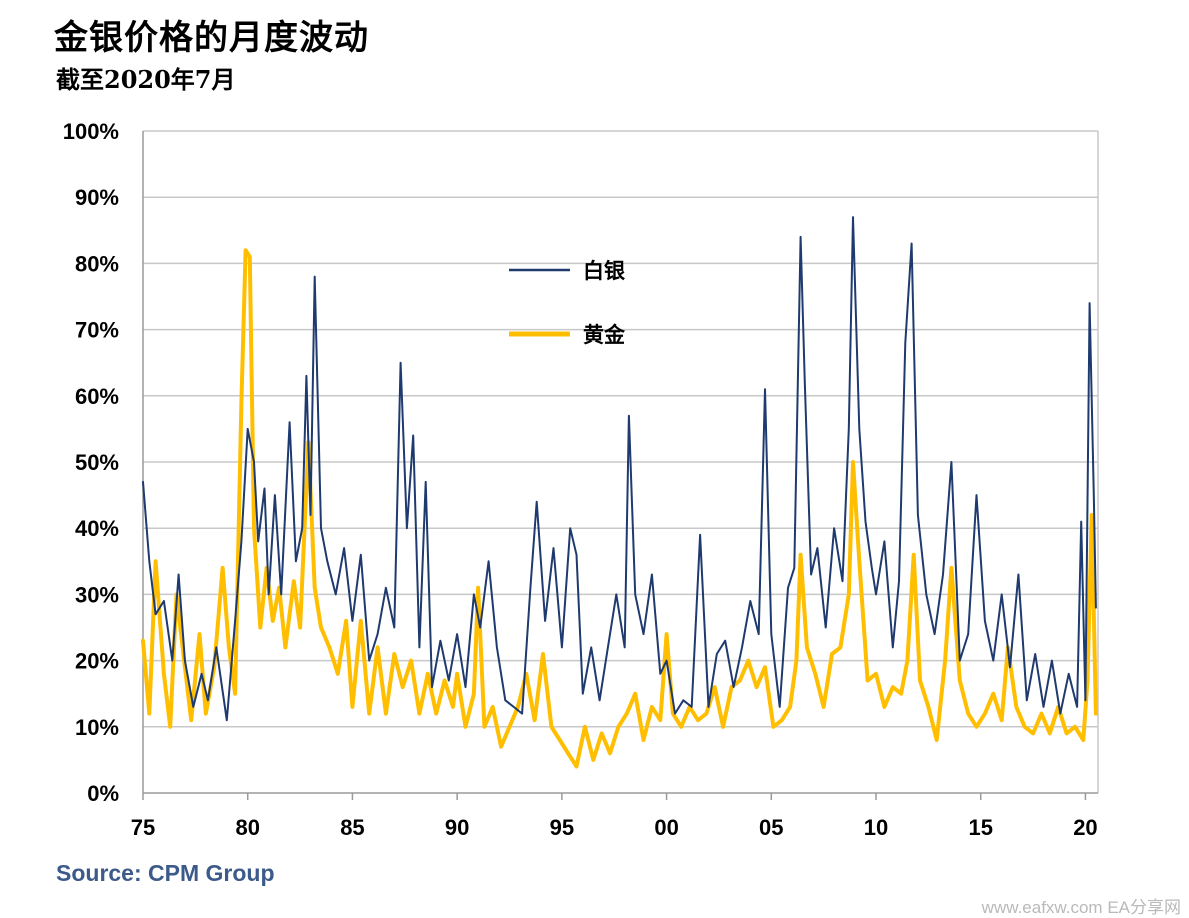 This screenshot has height=918, width=1189. Describe the element at coordinates (980, 827) in the screenshot. I see `x-tick-label: 15` at that location.